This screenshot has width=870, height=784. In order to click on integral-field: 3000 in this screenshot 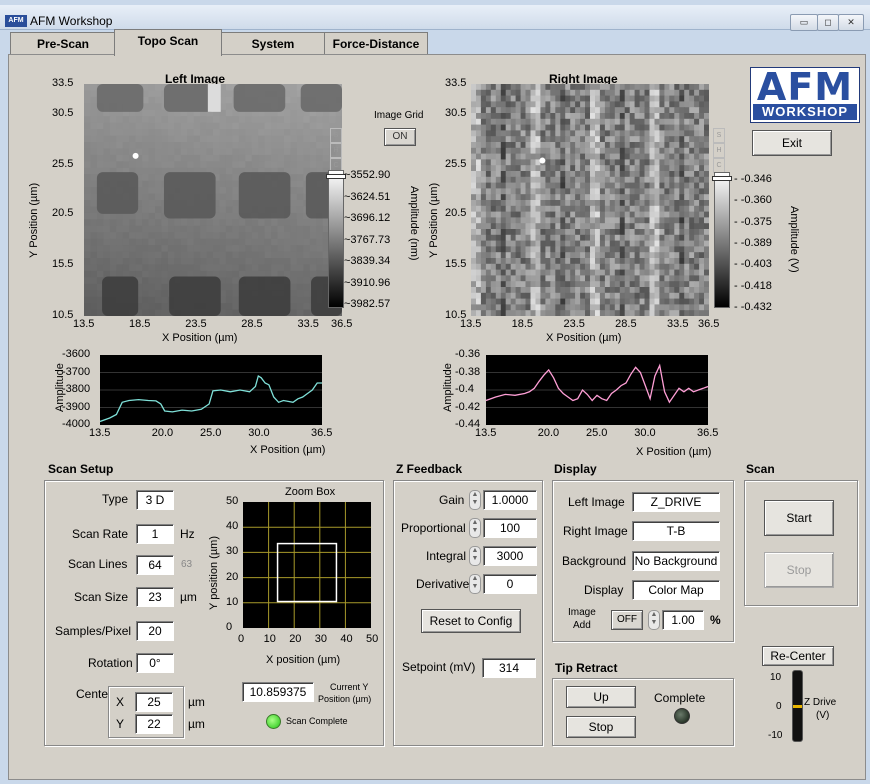, I will do `click(510, 556)`.